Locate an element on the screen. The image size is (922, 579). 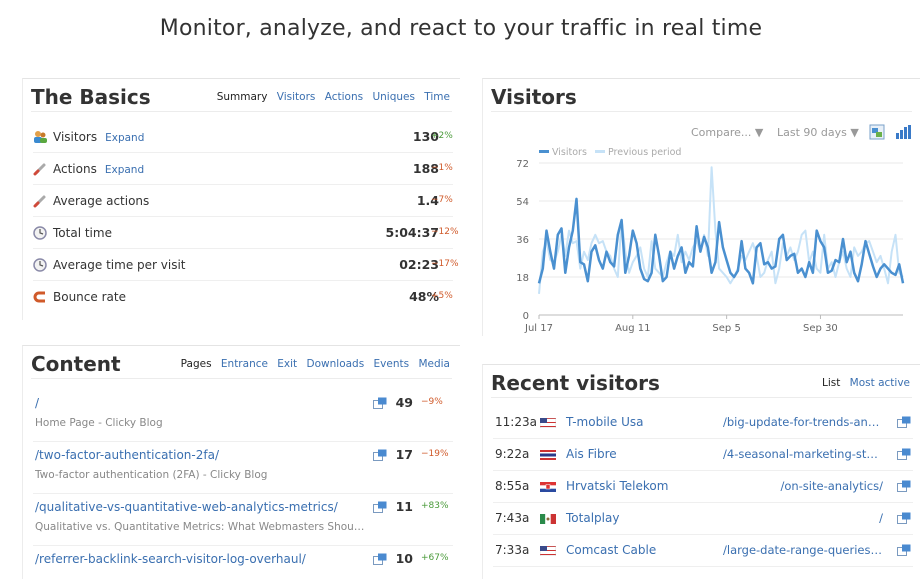
basics-title-divider is located at coordinates (241, 111).